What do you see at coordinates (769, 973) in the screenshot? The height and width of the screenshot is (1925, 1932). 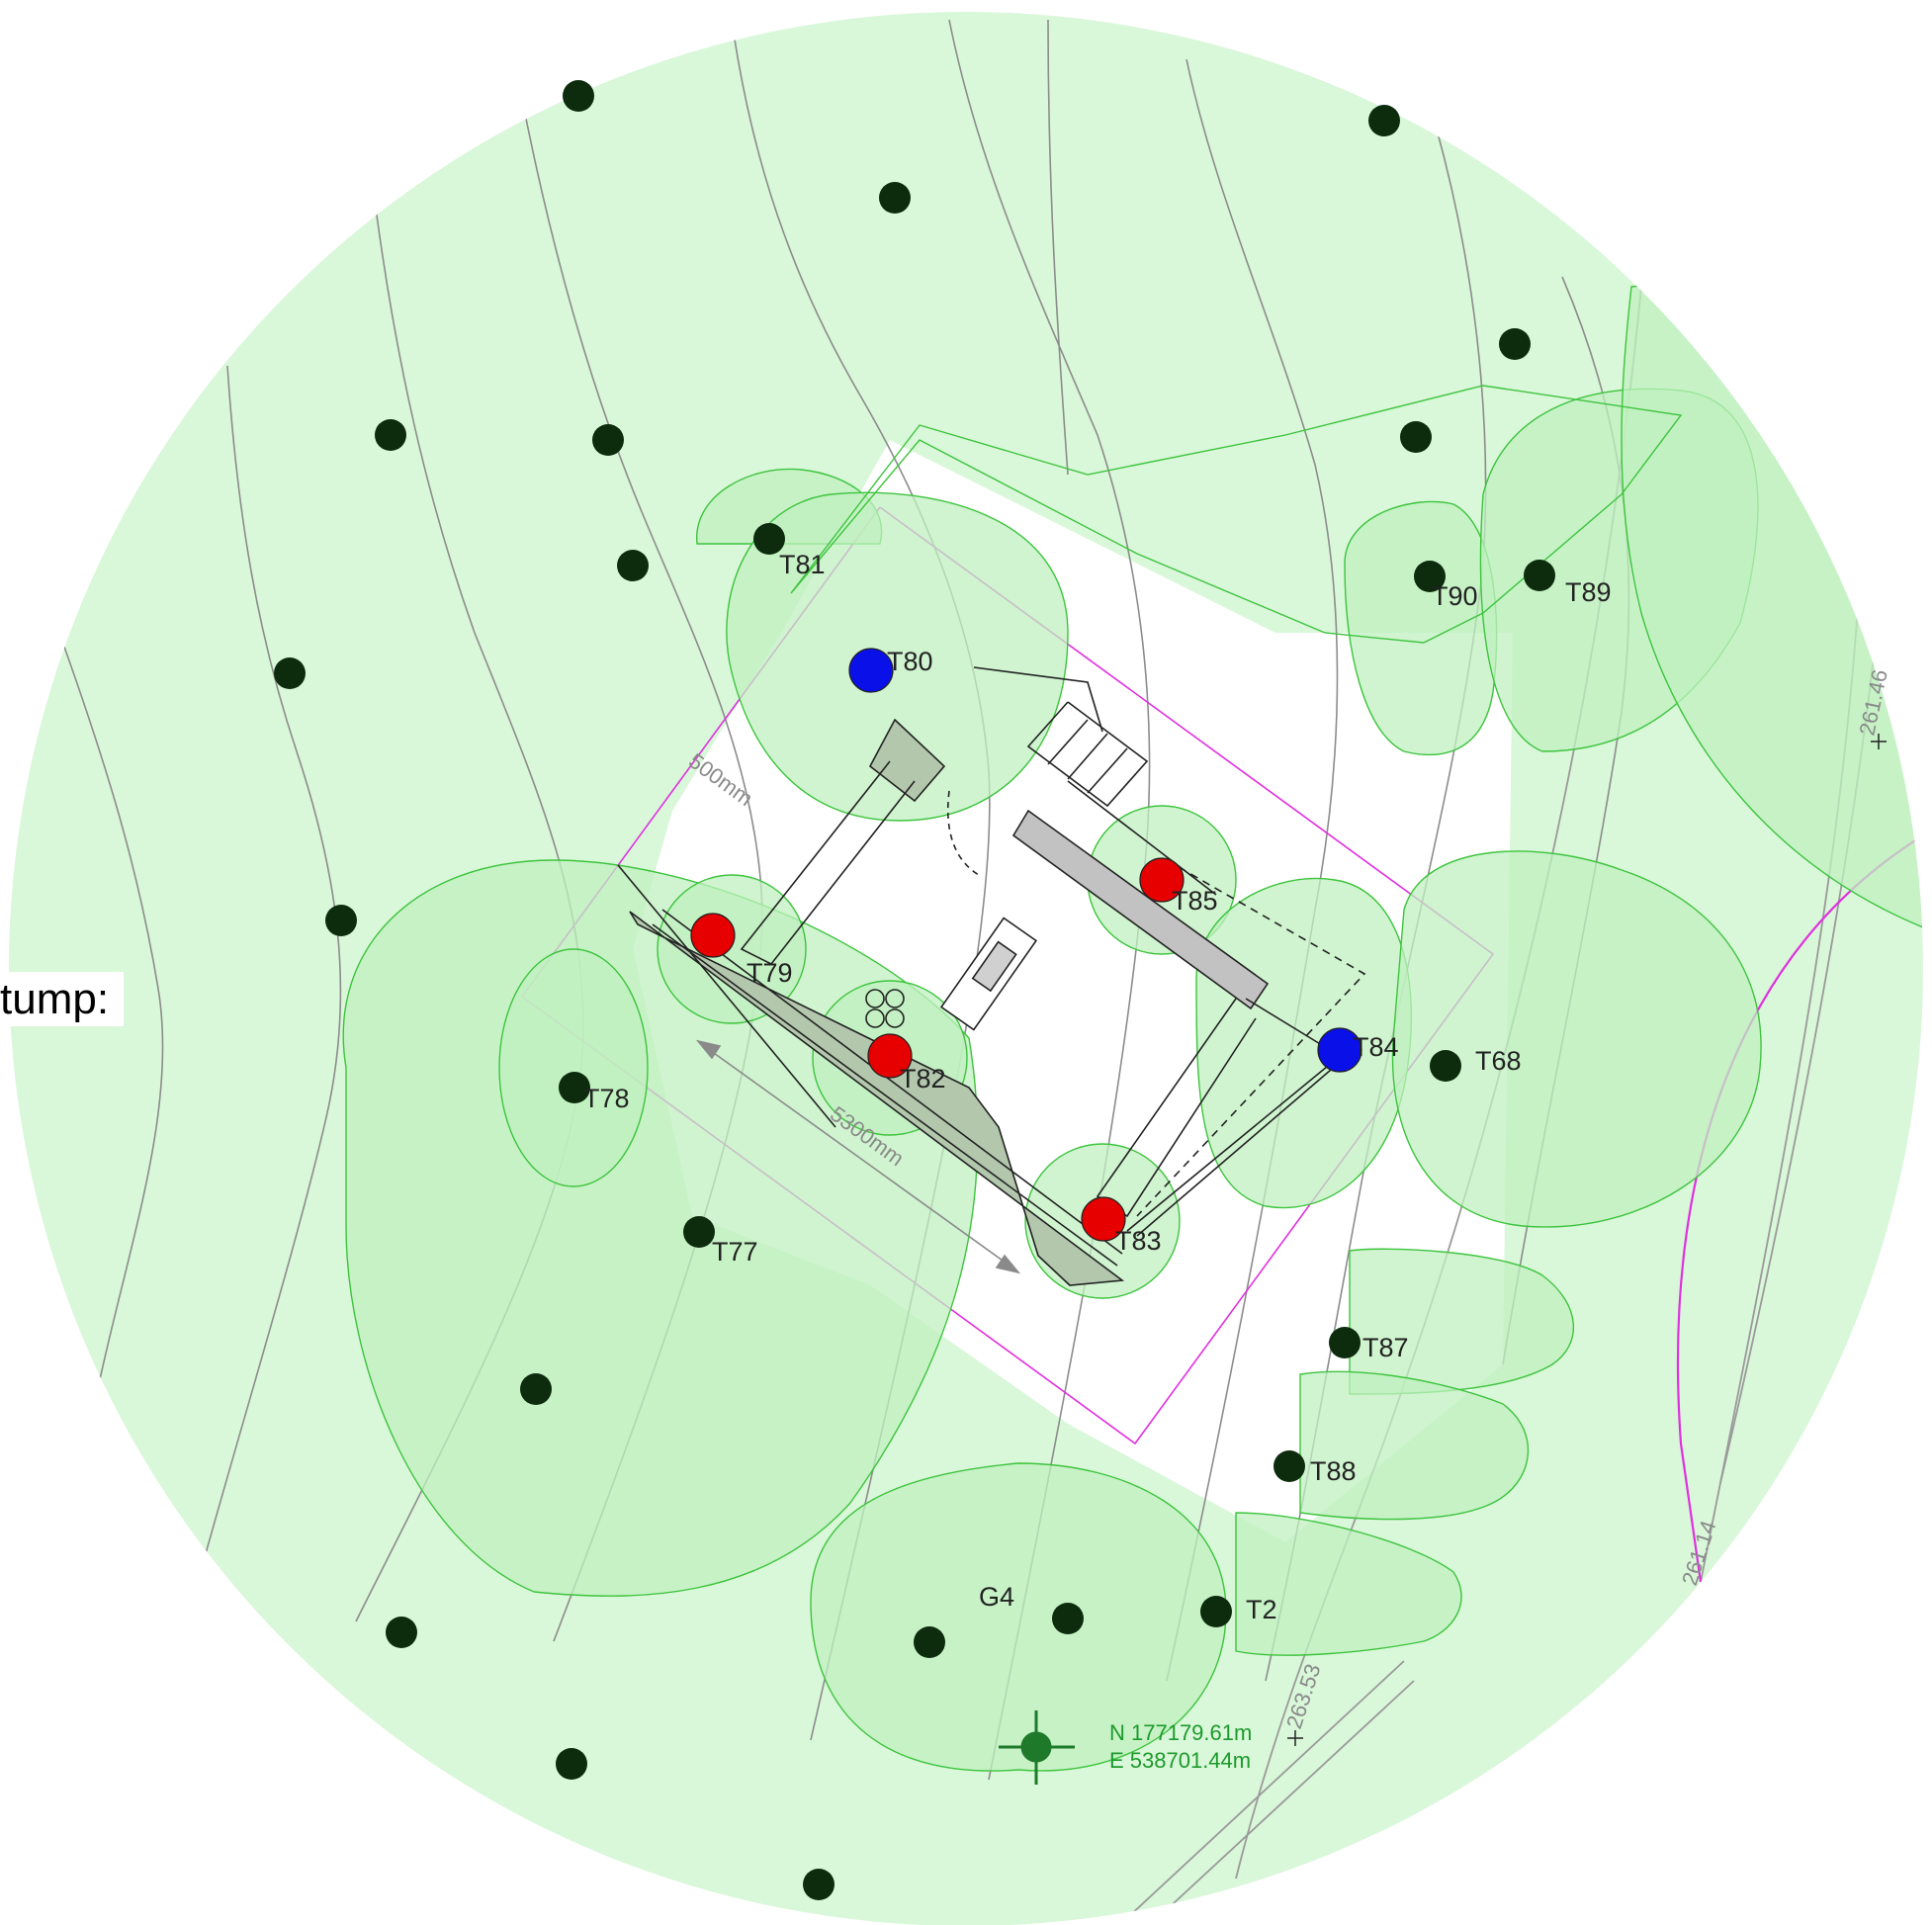 I see `label-t79: T79` at bounding box center [769, 973].